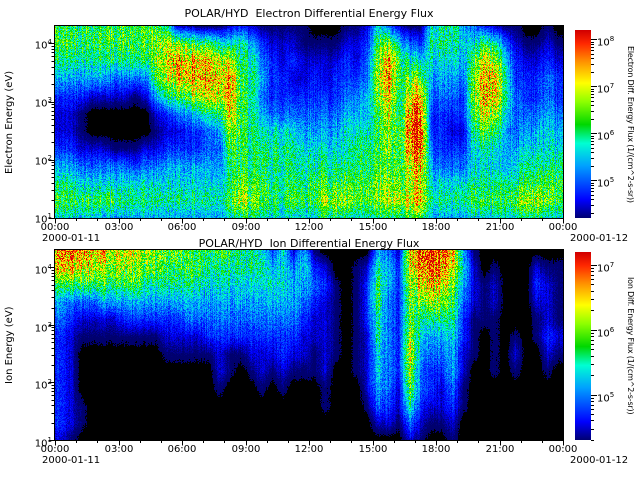 The image size is (640, 480). Describe the element at coordinates (373, 449) in the screenshot. I see `ion-xtick-label: 15:00` at that location.